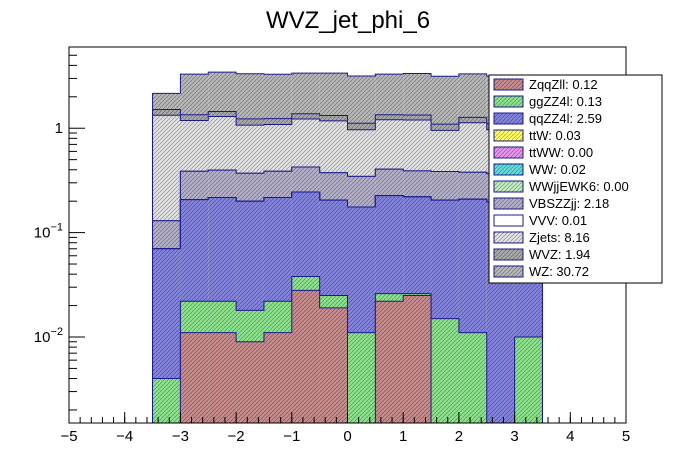  I want to click on legend-entry: ggZZ4l: 0.13, so click(547, 101).